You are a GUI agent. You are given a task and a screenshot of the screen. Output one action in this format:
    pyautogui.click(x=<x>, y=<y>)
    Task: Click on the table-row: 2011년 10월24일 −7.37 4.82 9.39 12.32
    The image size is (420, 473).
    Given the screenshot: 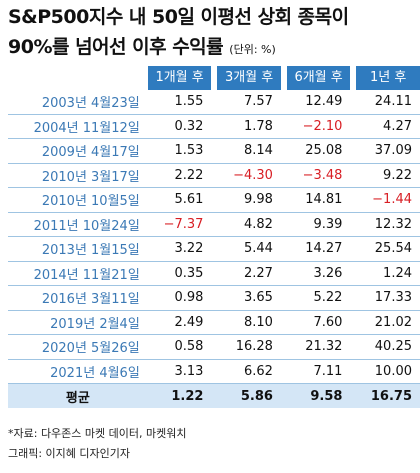 What is the action you would take?
    pyautogui.click(x=214, y=224)
    